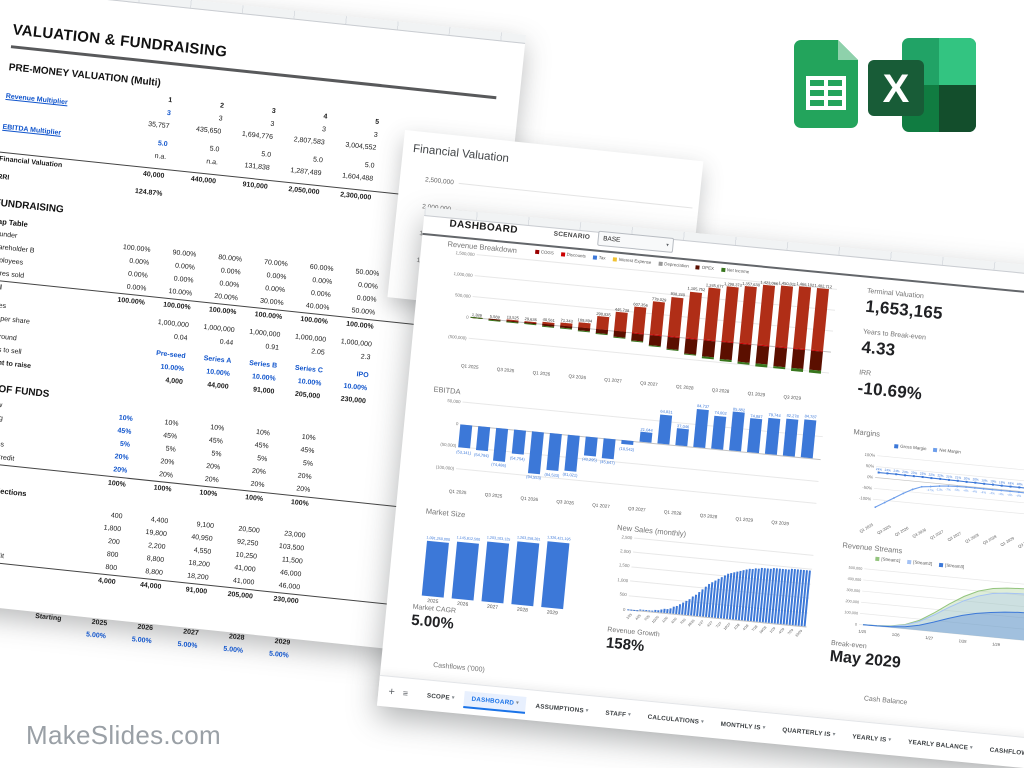  I want to click on cell: 2,300,000, so click(355, 196).